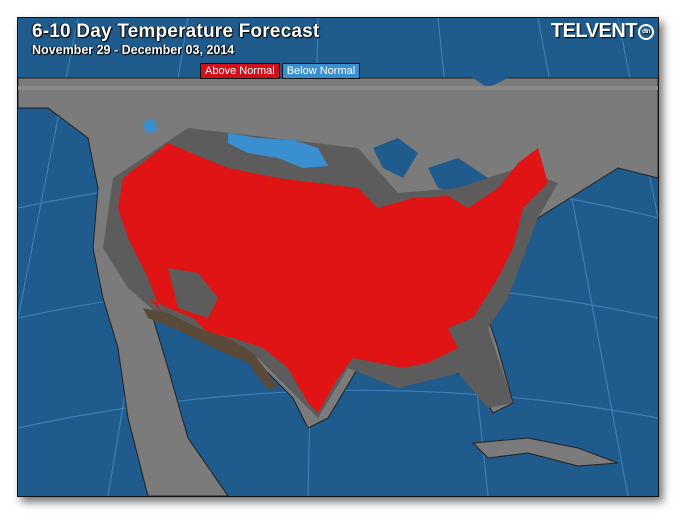 This screenshot has height=532, width=692. I want to click on header-divider, so click(338, 88).